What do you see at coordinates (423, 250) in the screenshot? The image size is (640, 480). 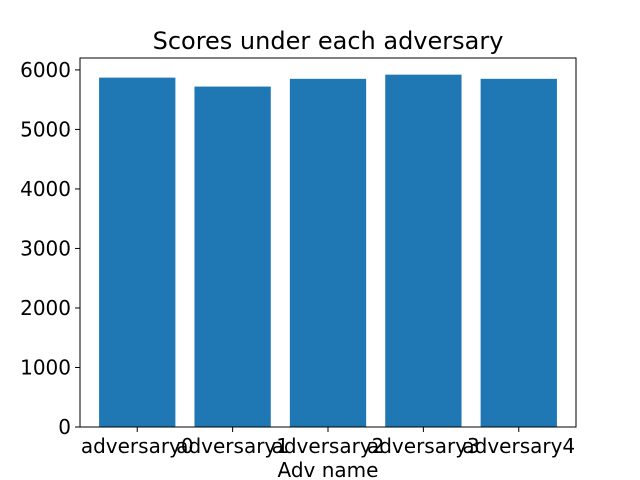 I see `bar-adversary3` at bounding box center [423, 250].